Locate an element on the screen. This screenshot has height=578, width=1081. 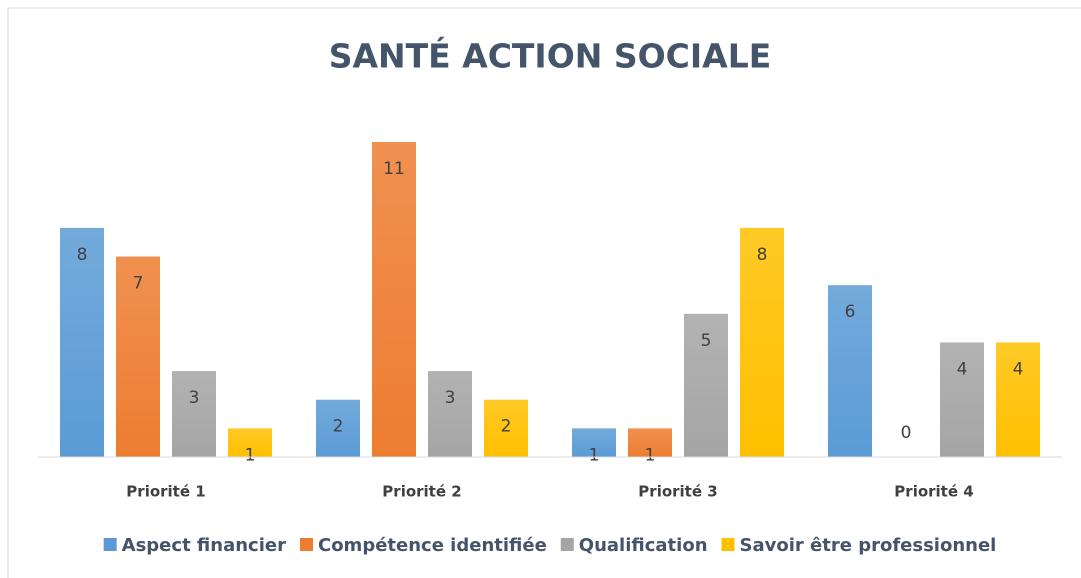
x-tick-label: Priorité 2 is located at coordinates (421, 492).